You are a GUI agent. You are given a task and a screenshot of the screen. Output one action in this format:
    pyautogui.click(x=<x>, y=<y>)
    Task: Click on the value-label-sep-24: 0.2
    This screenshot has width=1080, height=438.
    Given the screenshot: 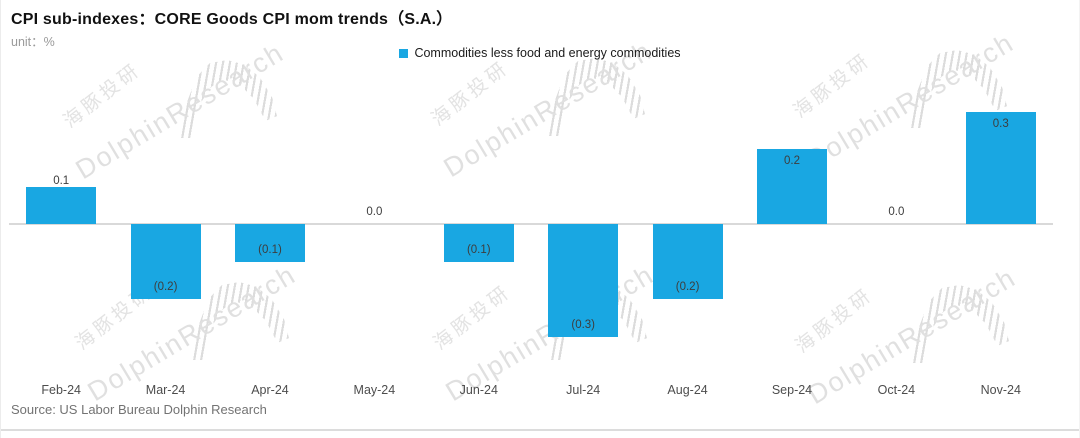 What is the action you would take?
    pyautogui.click(x=791, y=161)
    